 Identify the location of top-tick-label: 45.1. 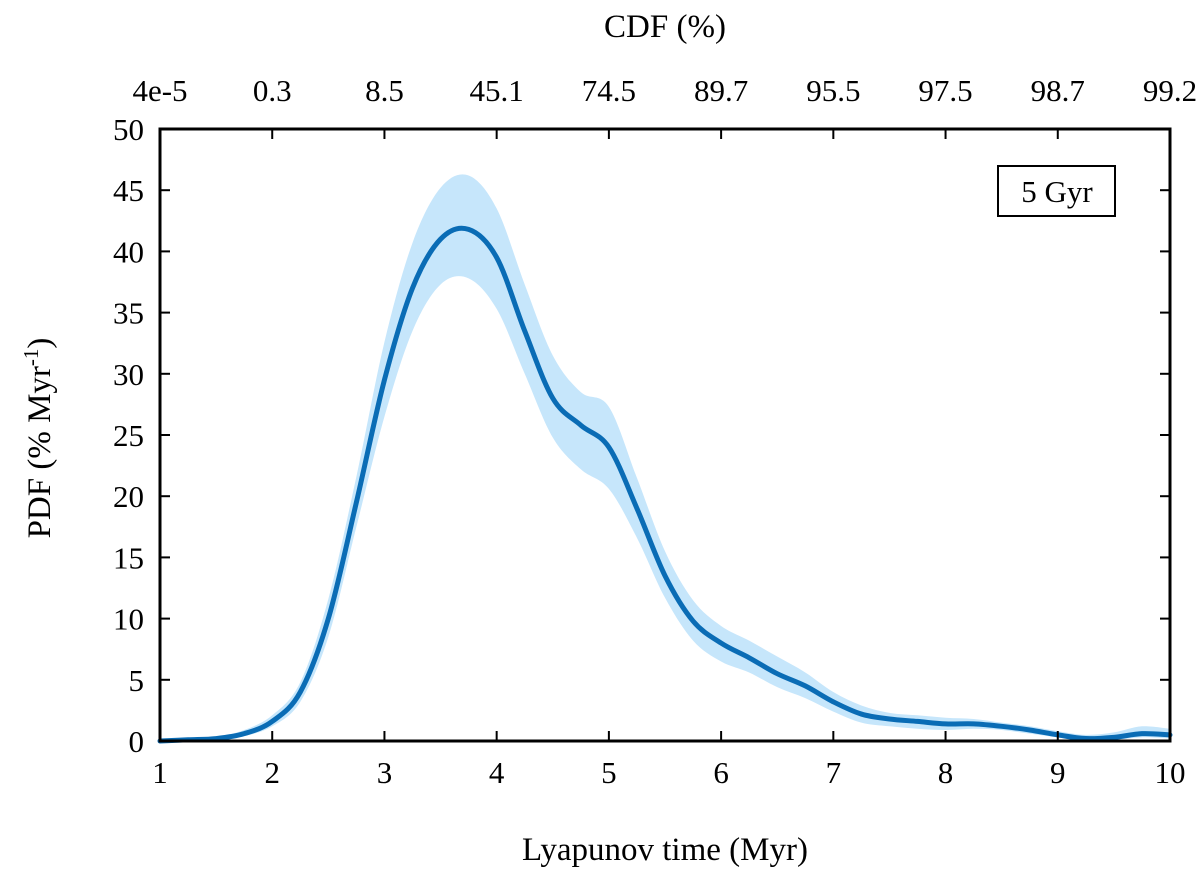
(497, 90).